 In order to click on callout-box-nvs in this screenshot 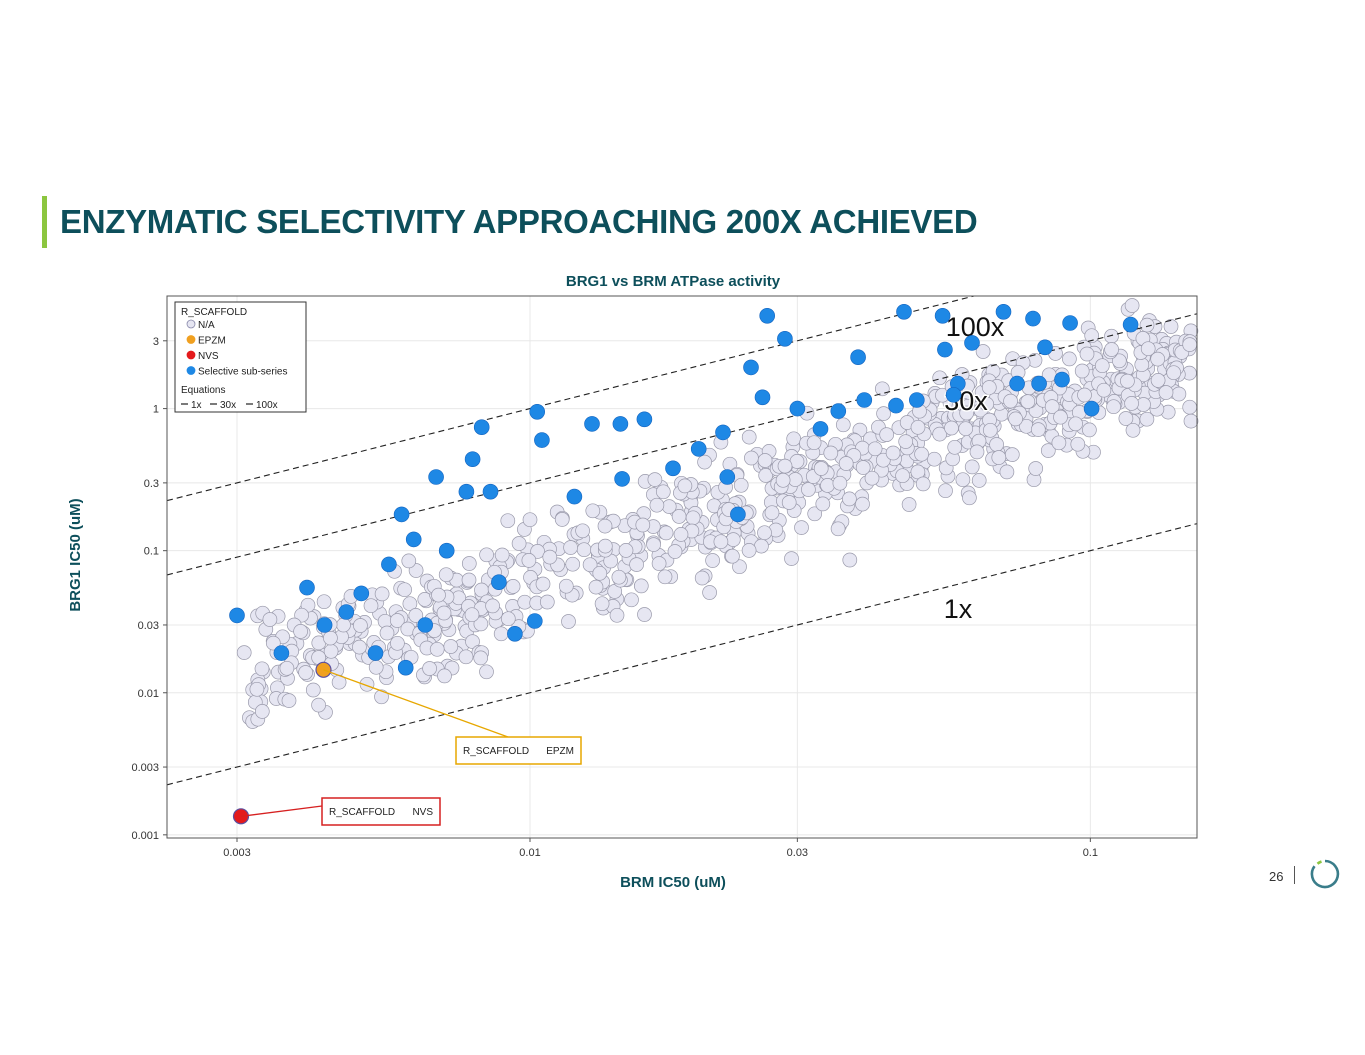, I will do `click(381, 811)`.